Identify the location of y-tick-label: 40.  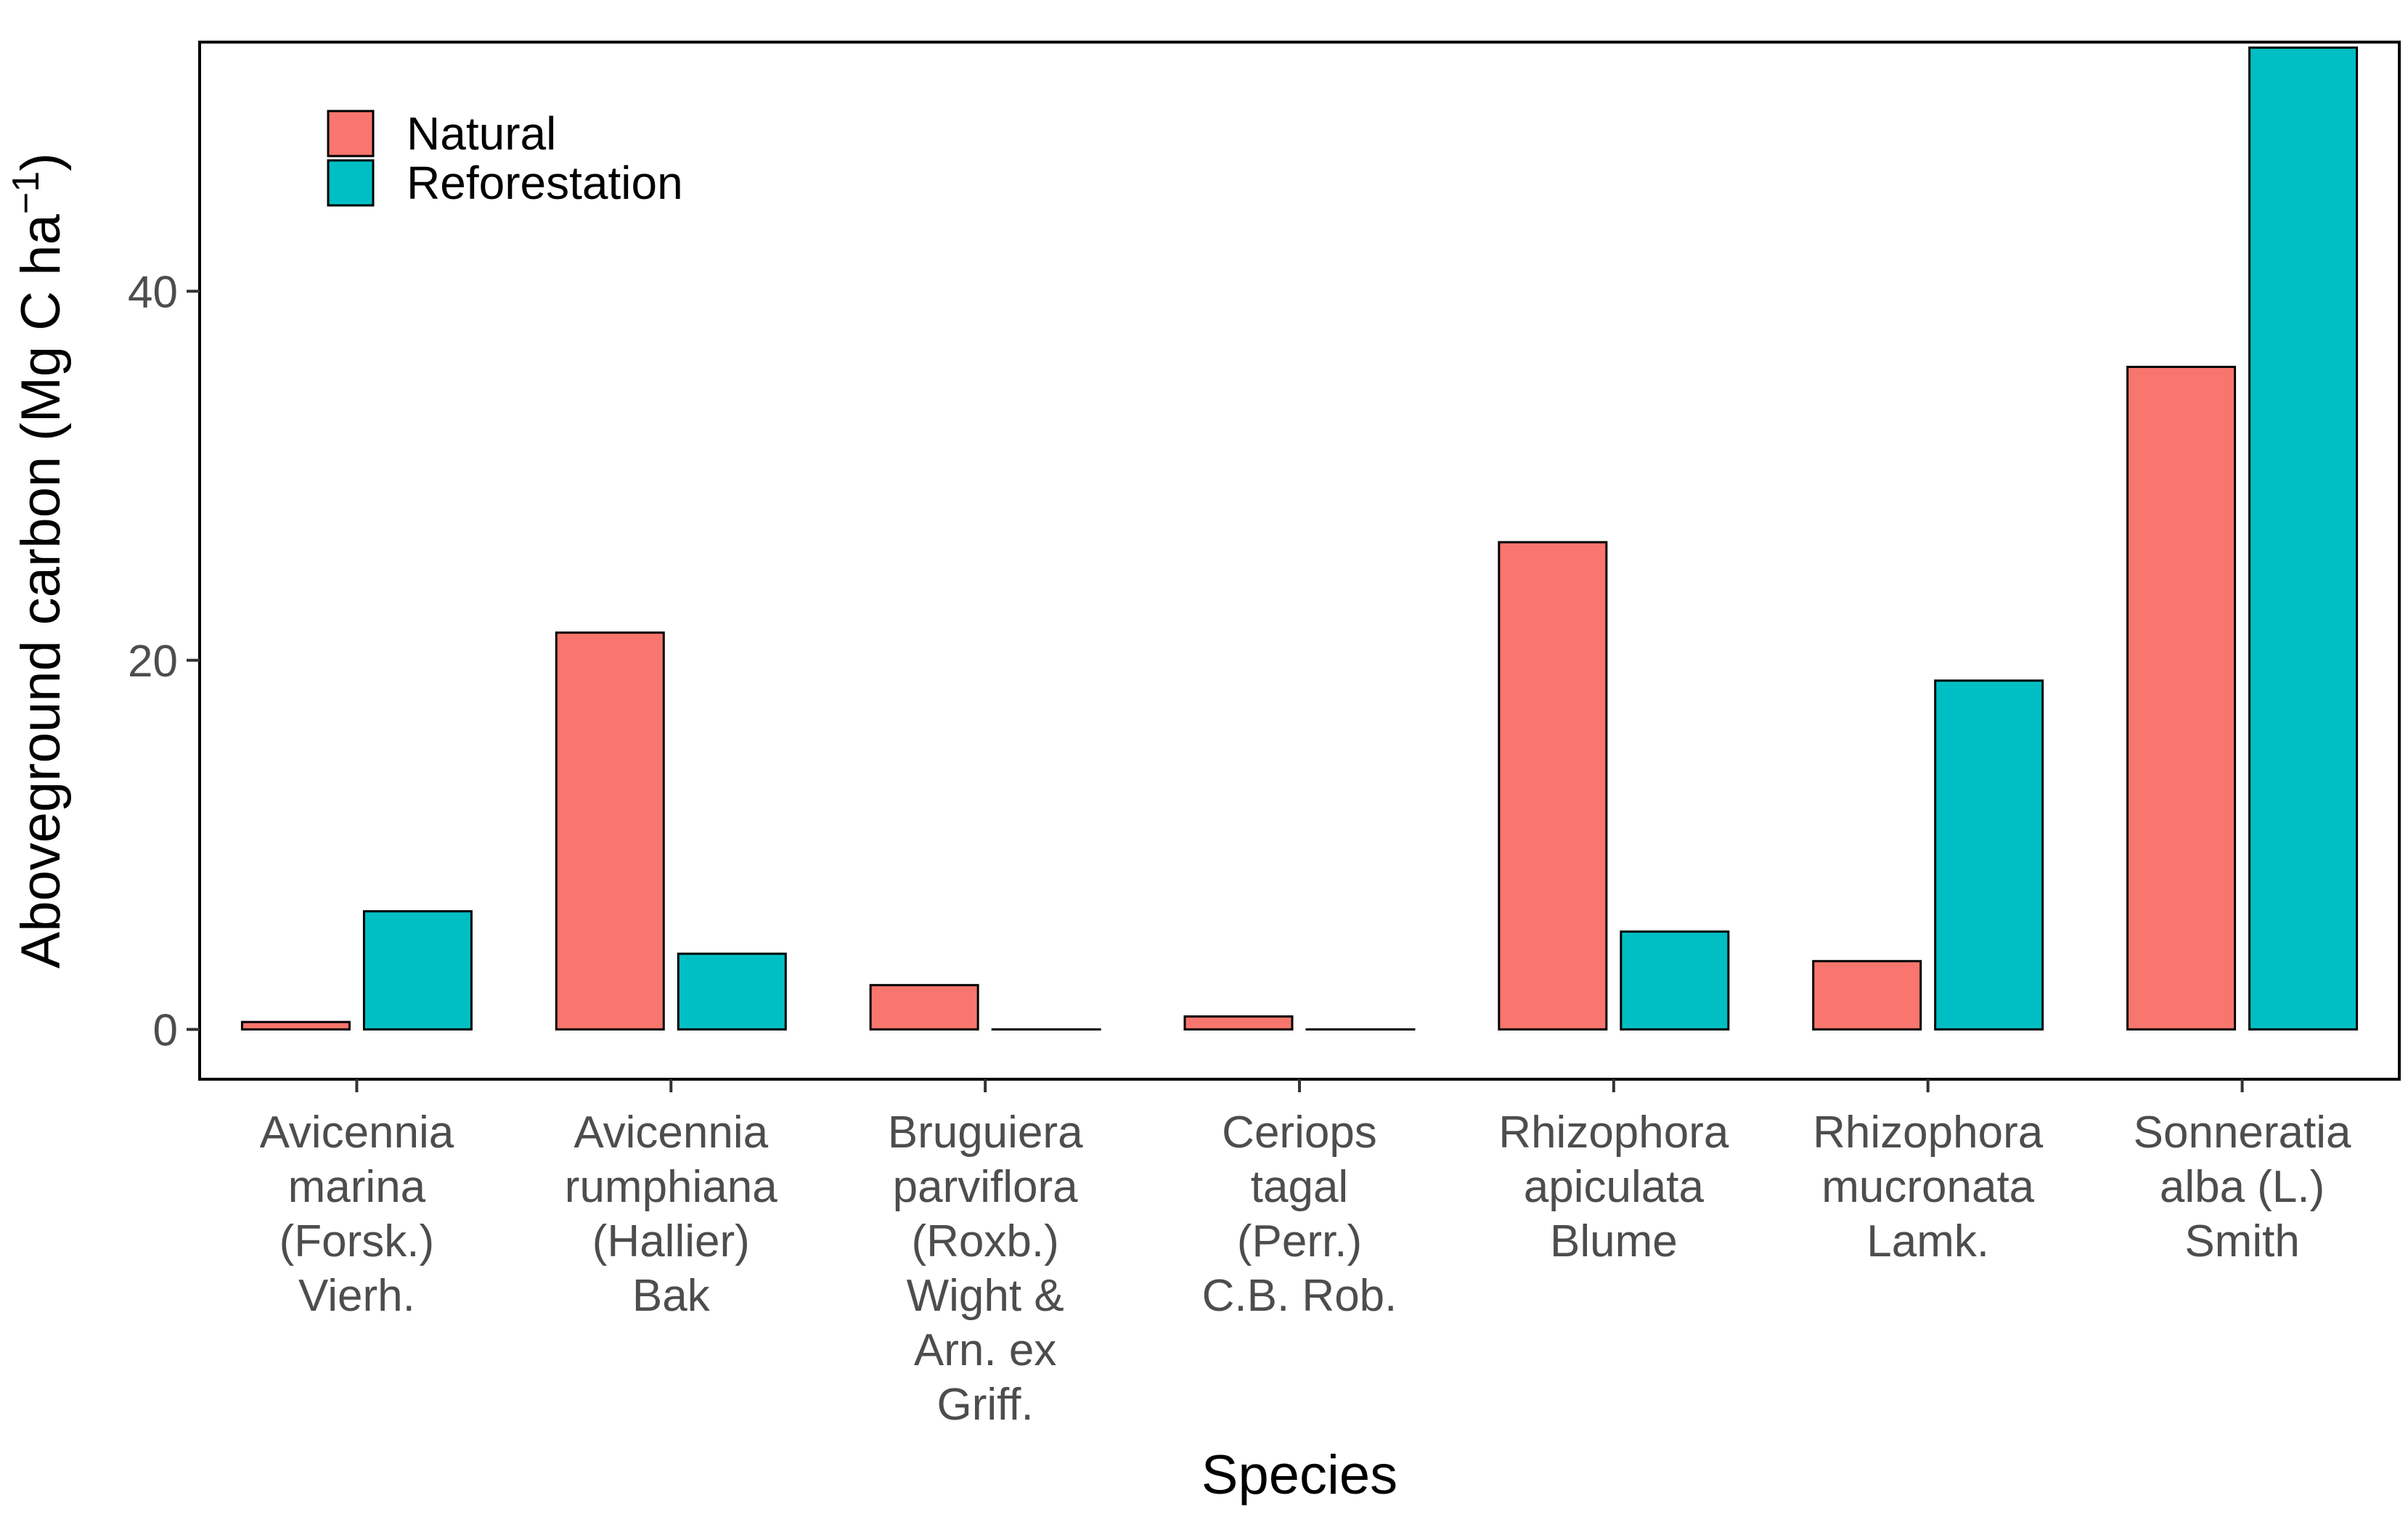
(153, 292).